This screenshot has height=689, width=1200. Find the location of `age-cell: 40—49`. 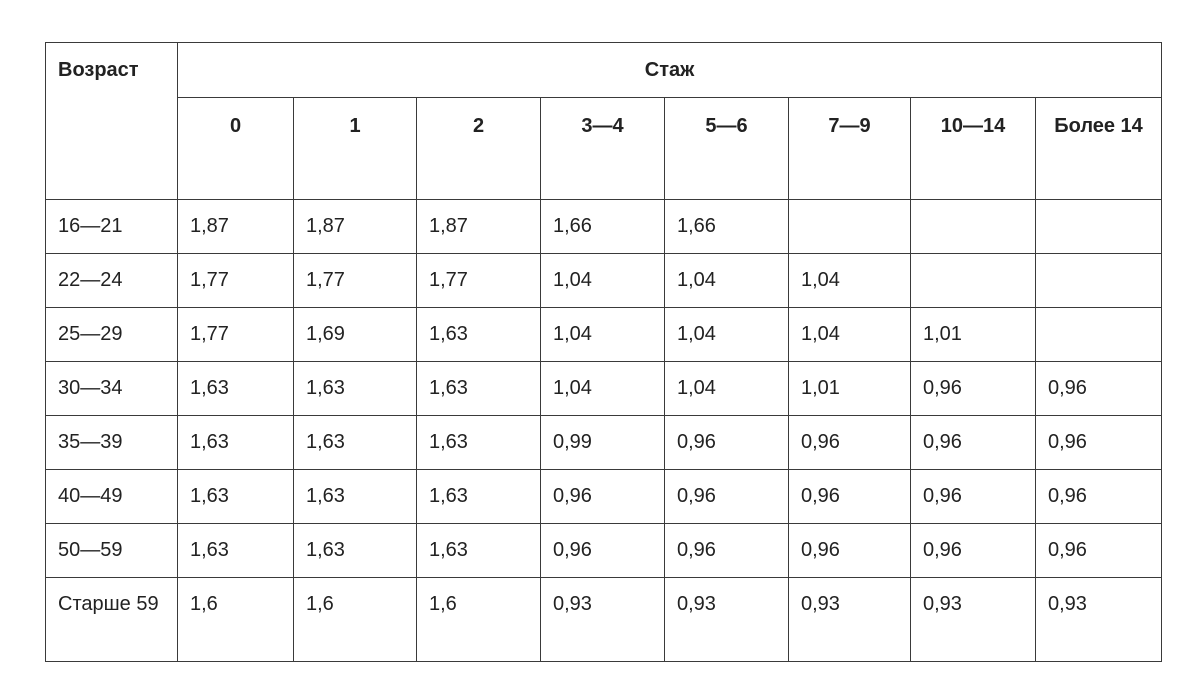

age-cell: 40—49 is located at coordinates (111, 496).